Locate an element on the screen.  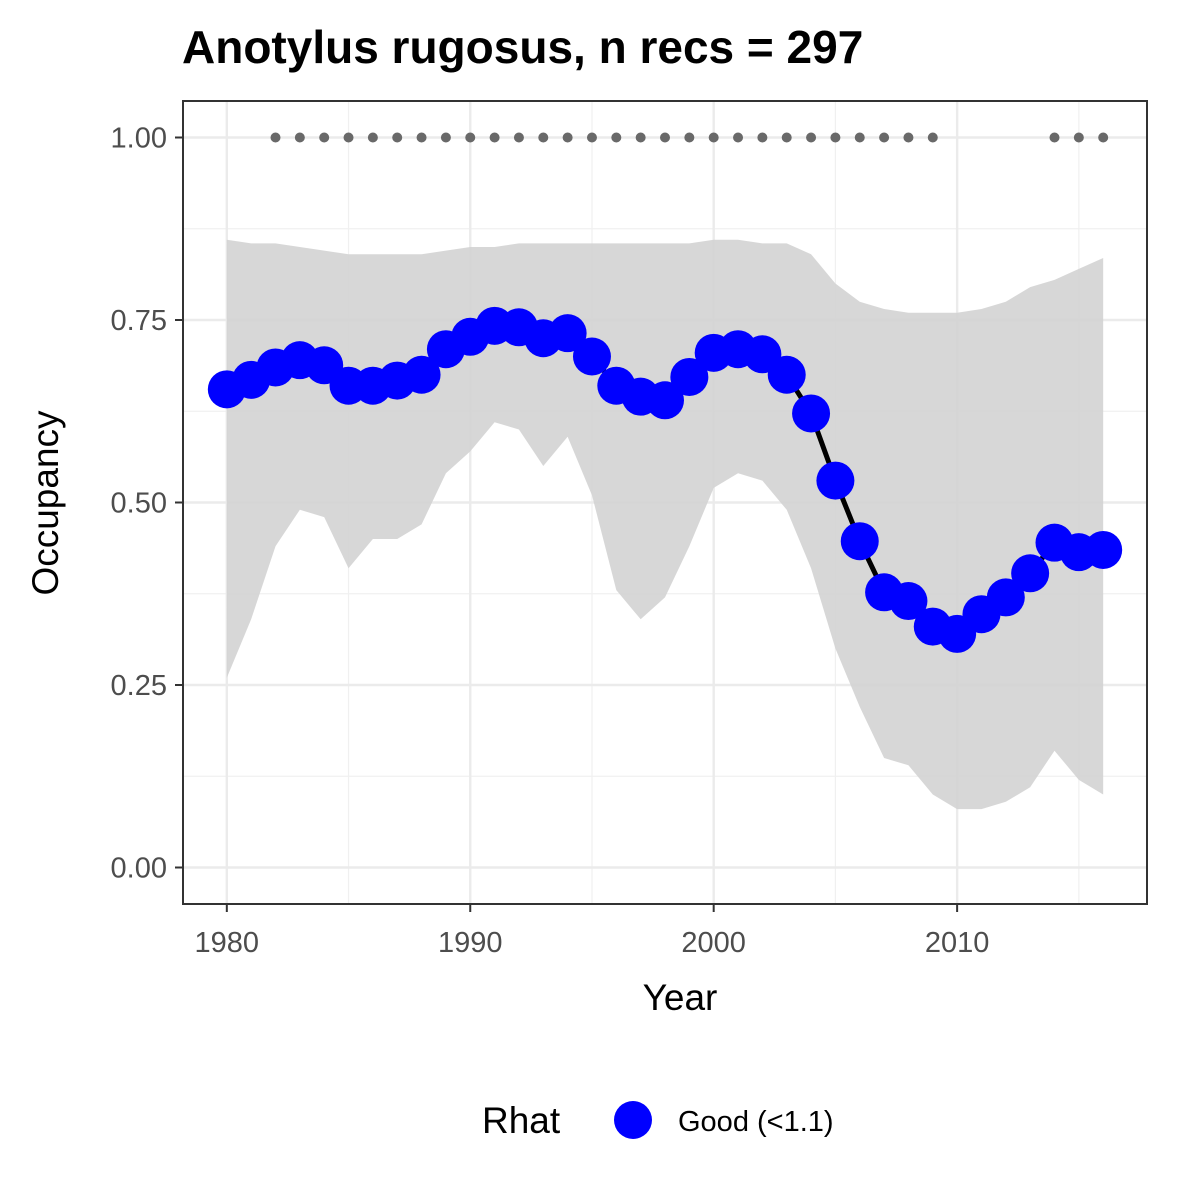
legend-swatch-good is located at coordinates (633, 1120).